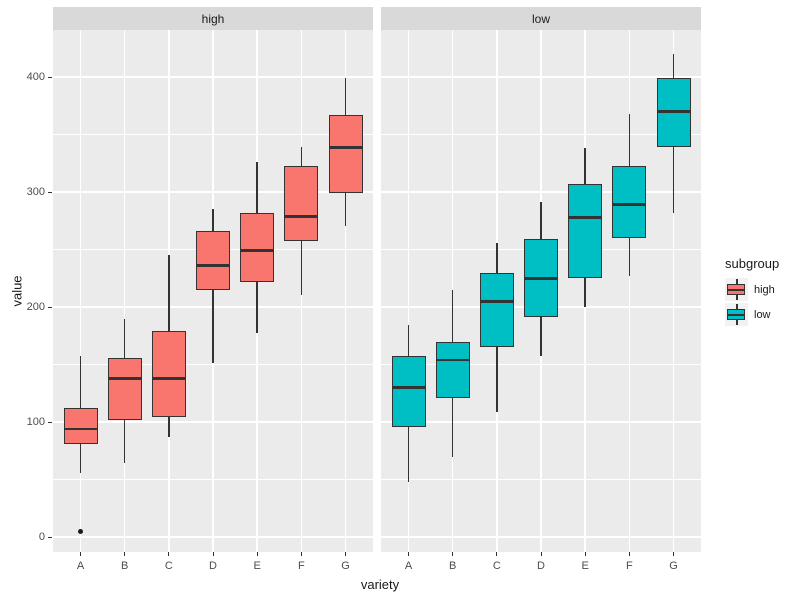 The image size is (800, 600). I want to click on x-tick-label-1-C: C, so click(496, 566).